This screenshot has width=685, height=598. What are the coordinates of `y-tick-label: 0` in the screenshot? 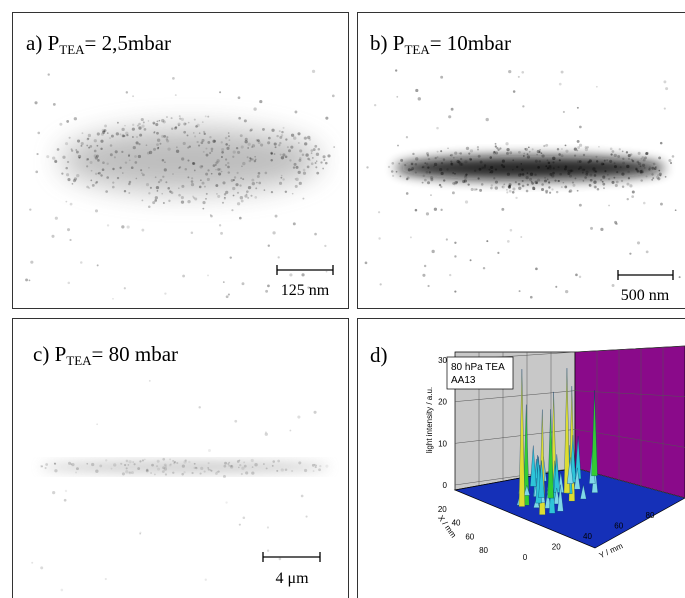 It's located at (525, 557).